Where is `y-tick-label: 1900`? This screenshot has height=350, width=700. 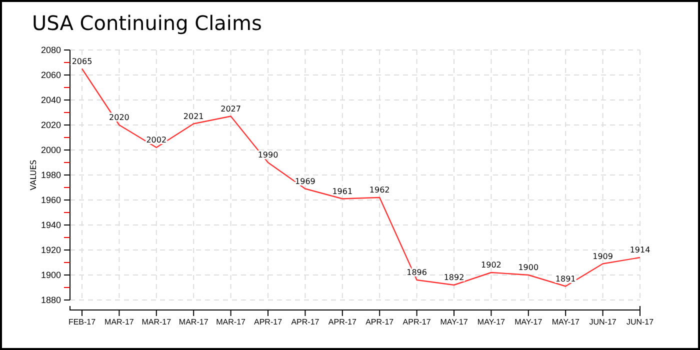
y-tick-label: 1900 is located at coordinates (50, 275).